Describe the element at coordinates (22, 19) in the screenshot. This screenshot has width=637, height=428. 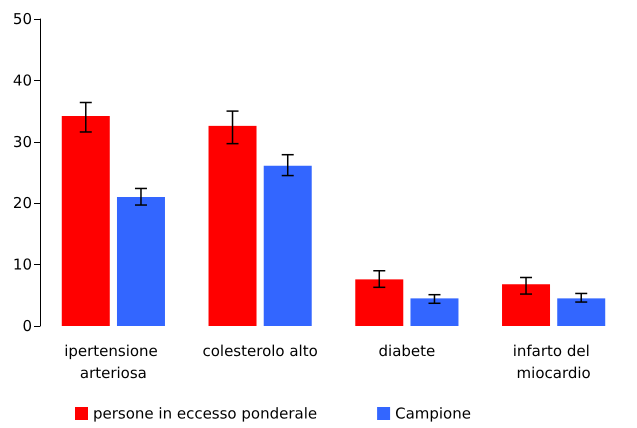
I see `y-tick-label: 50` at that location.